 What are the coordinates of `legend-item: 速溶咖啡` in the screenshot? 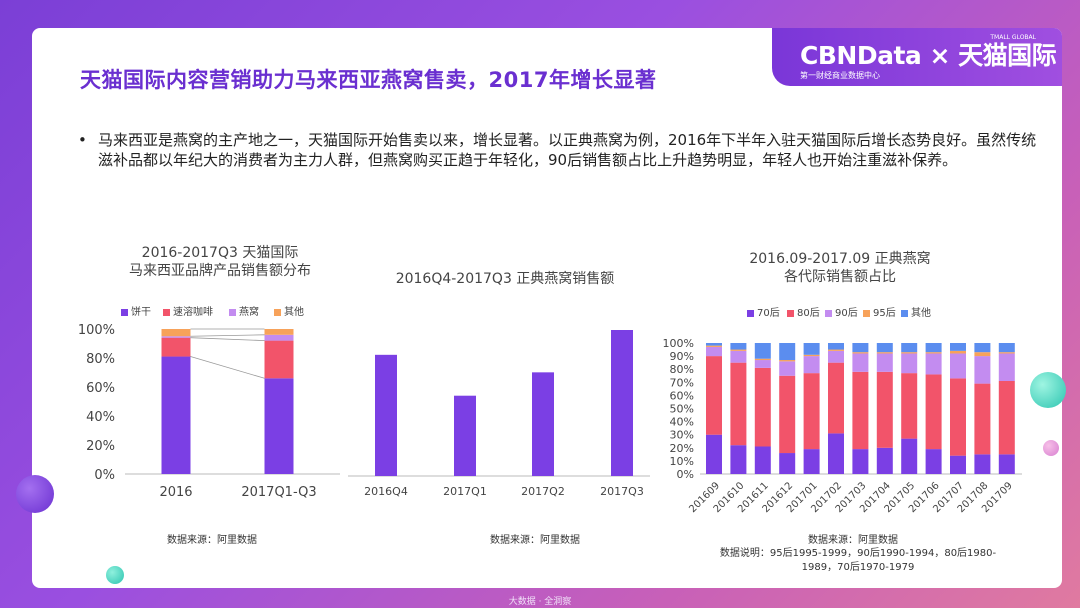 It's located at (188, 310).